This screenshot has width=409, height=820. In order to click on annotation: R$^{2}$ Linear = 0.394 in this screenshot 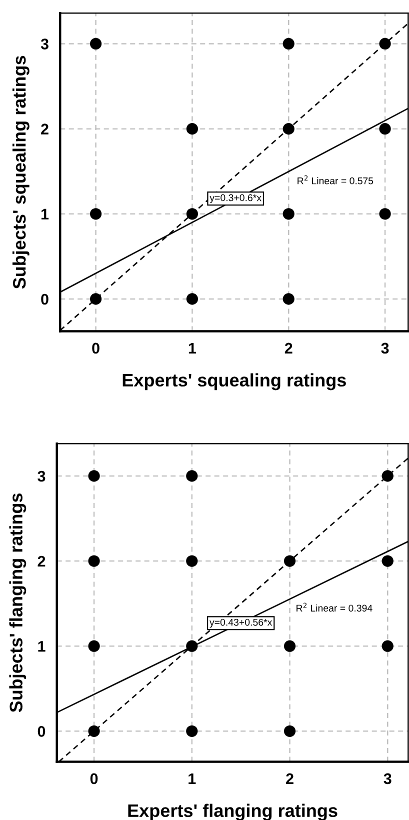, I will do `click(334, 607)`.